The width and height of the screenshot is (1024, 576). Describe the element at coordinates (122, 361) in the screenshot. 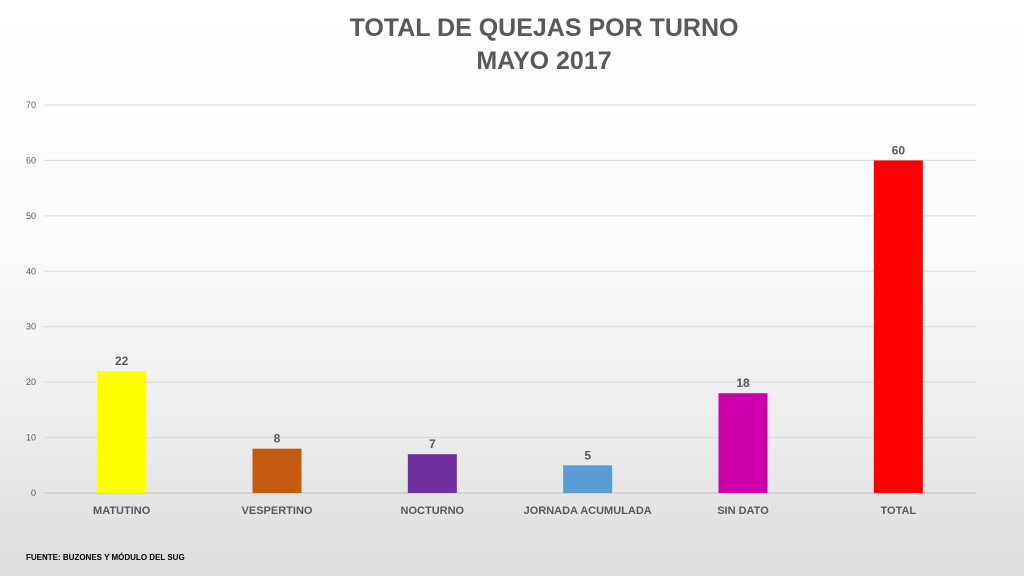

I see `data-label: 22` at that location.